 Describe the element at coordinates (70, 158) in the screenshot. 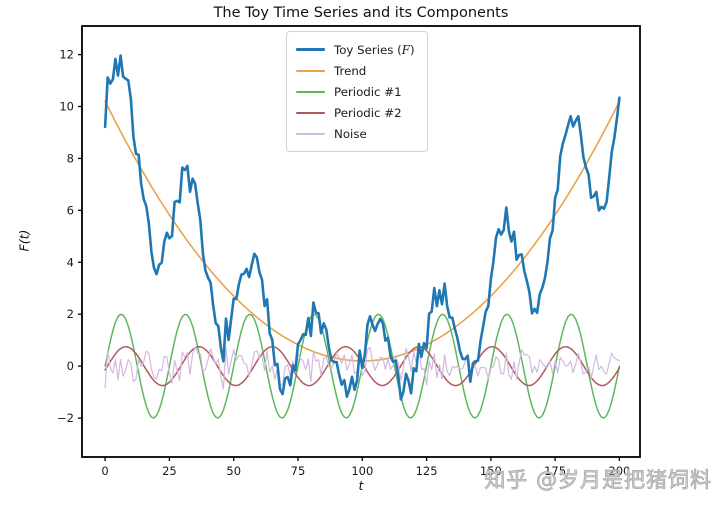

I see `y-tick-label: 8` at that location.